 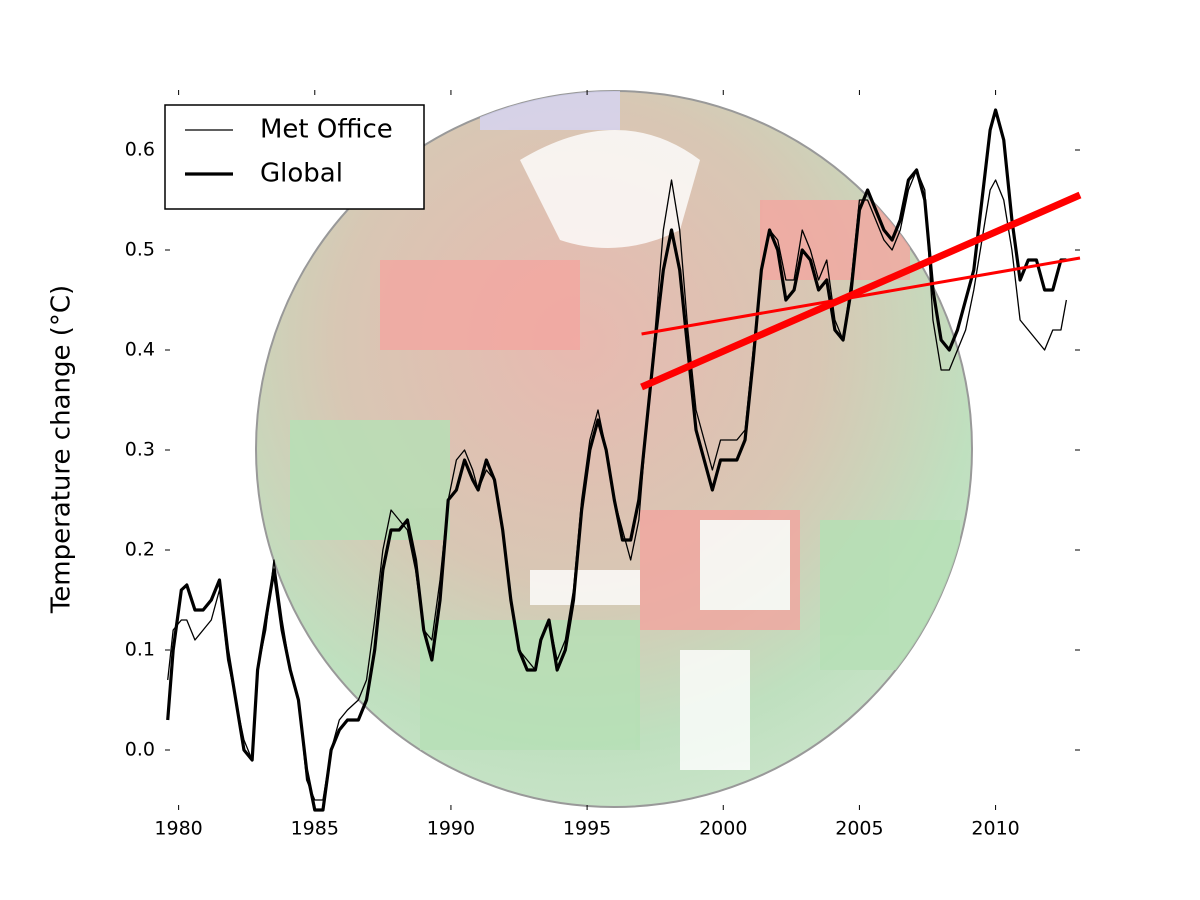 What do you see at coordinates (140, 350) in the screenshot?
I see `y-tick-label: 0.4` at bounding box center [140, 350].